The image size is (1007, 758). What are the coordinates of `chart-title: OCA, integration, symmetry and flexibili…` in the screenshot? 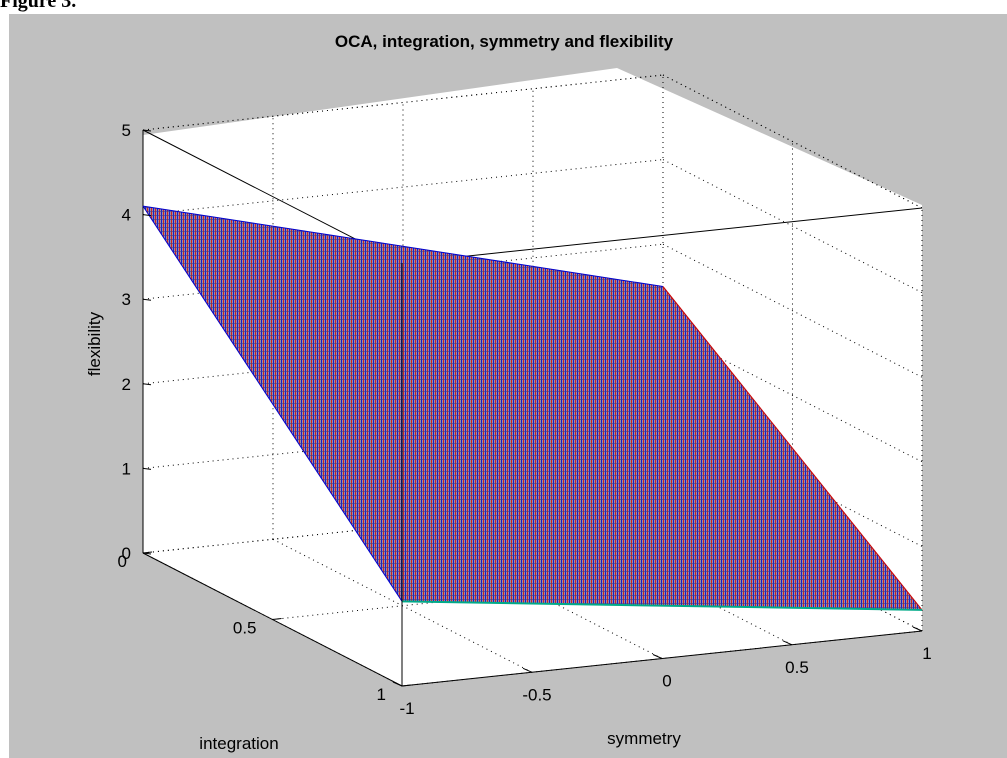 It's located at (504, 41).